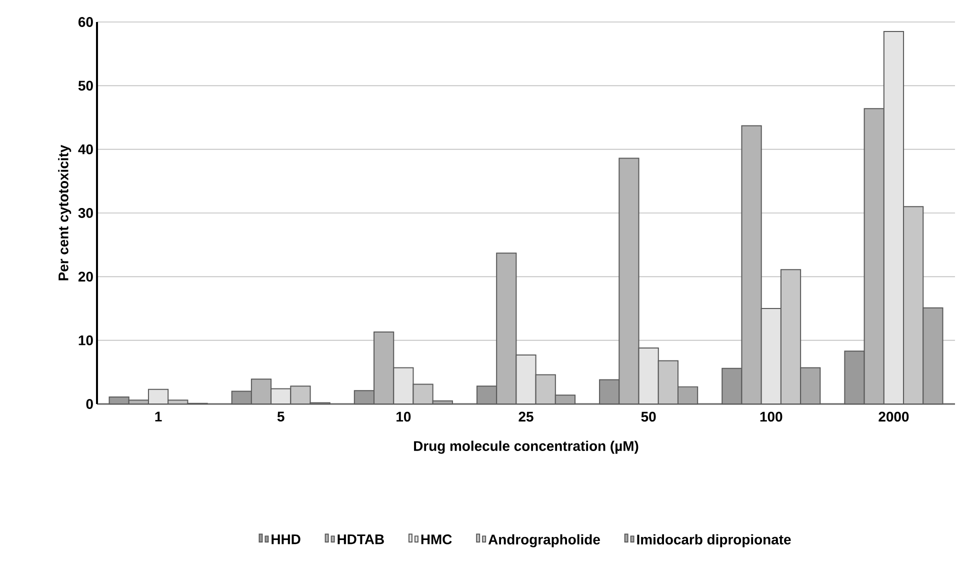 Image resolution: width=965 pixels, height=564 pixels. I want to click on x-tick-label: 1, so click(158, 417).